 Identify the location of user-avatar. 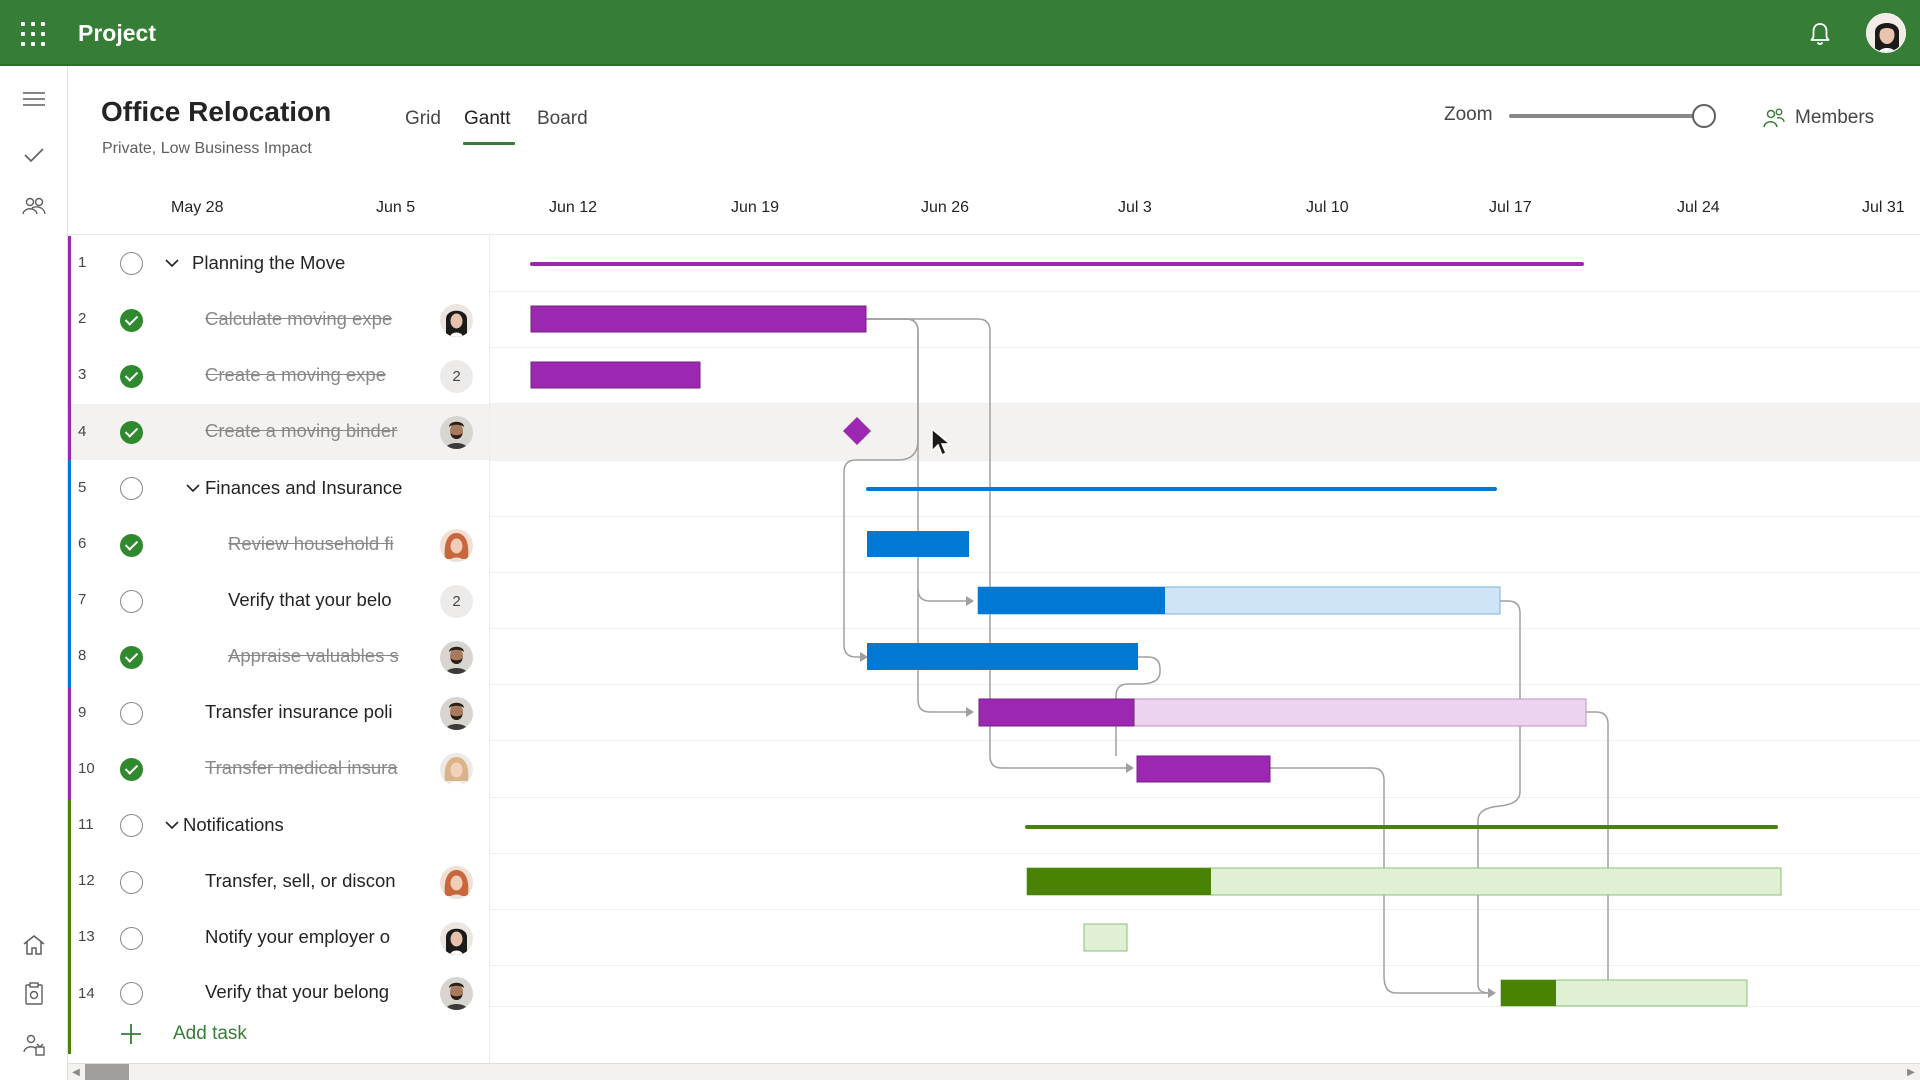
(1886, 33).